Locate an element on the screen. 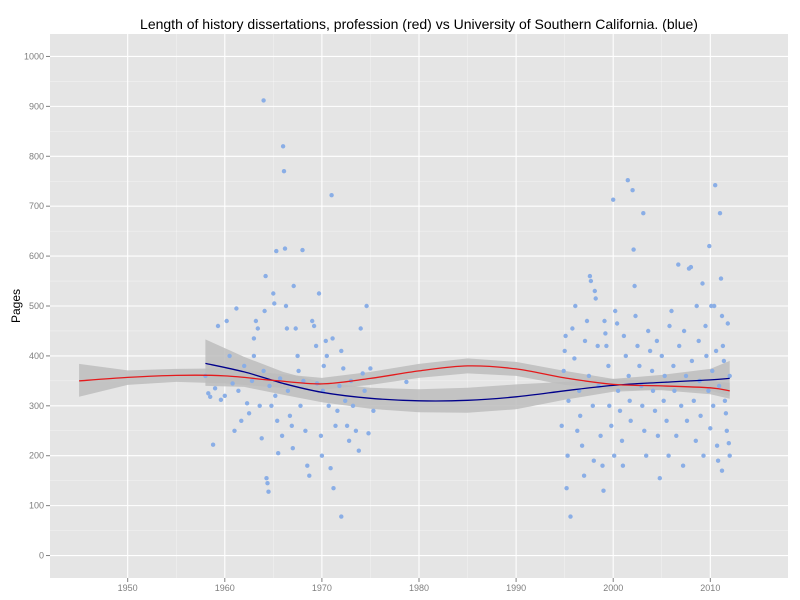 This screenshot has width=800, height=600. x-tick-label: 1950 is located at coordinates (128, 588).